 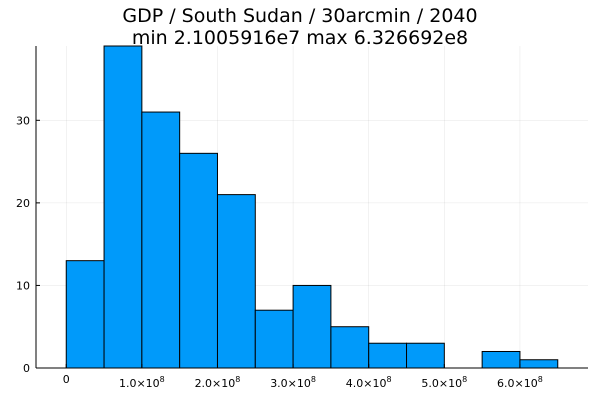 I want to click on chart-title-line-2: min 2.1005916e7 max 6.326692e8, so click(x=300, y=38).